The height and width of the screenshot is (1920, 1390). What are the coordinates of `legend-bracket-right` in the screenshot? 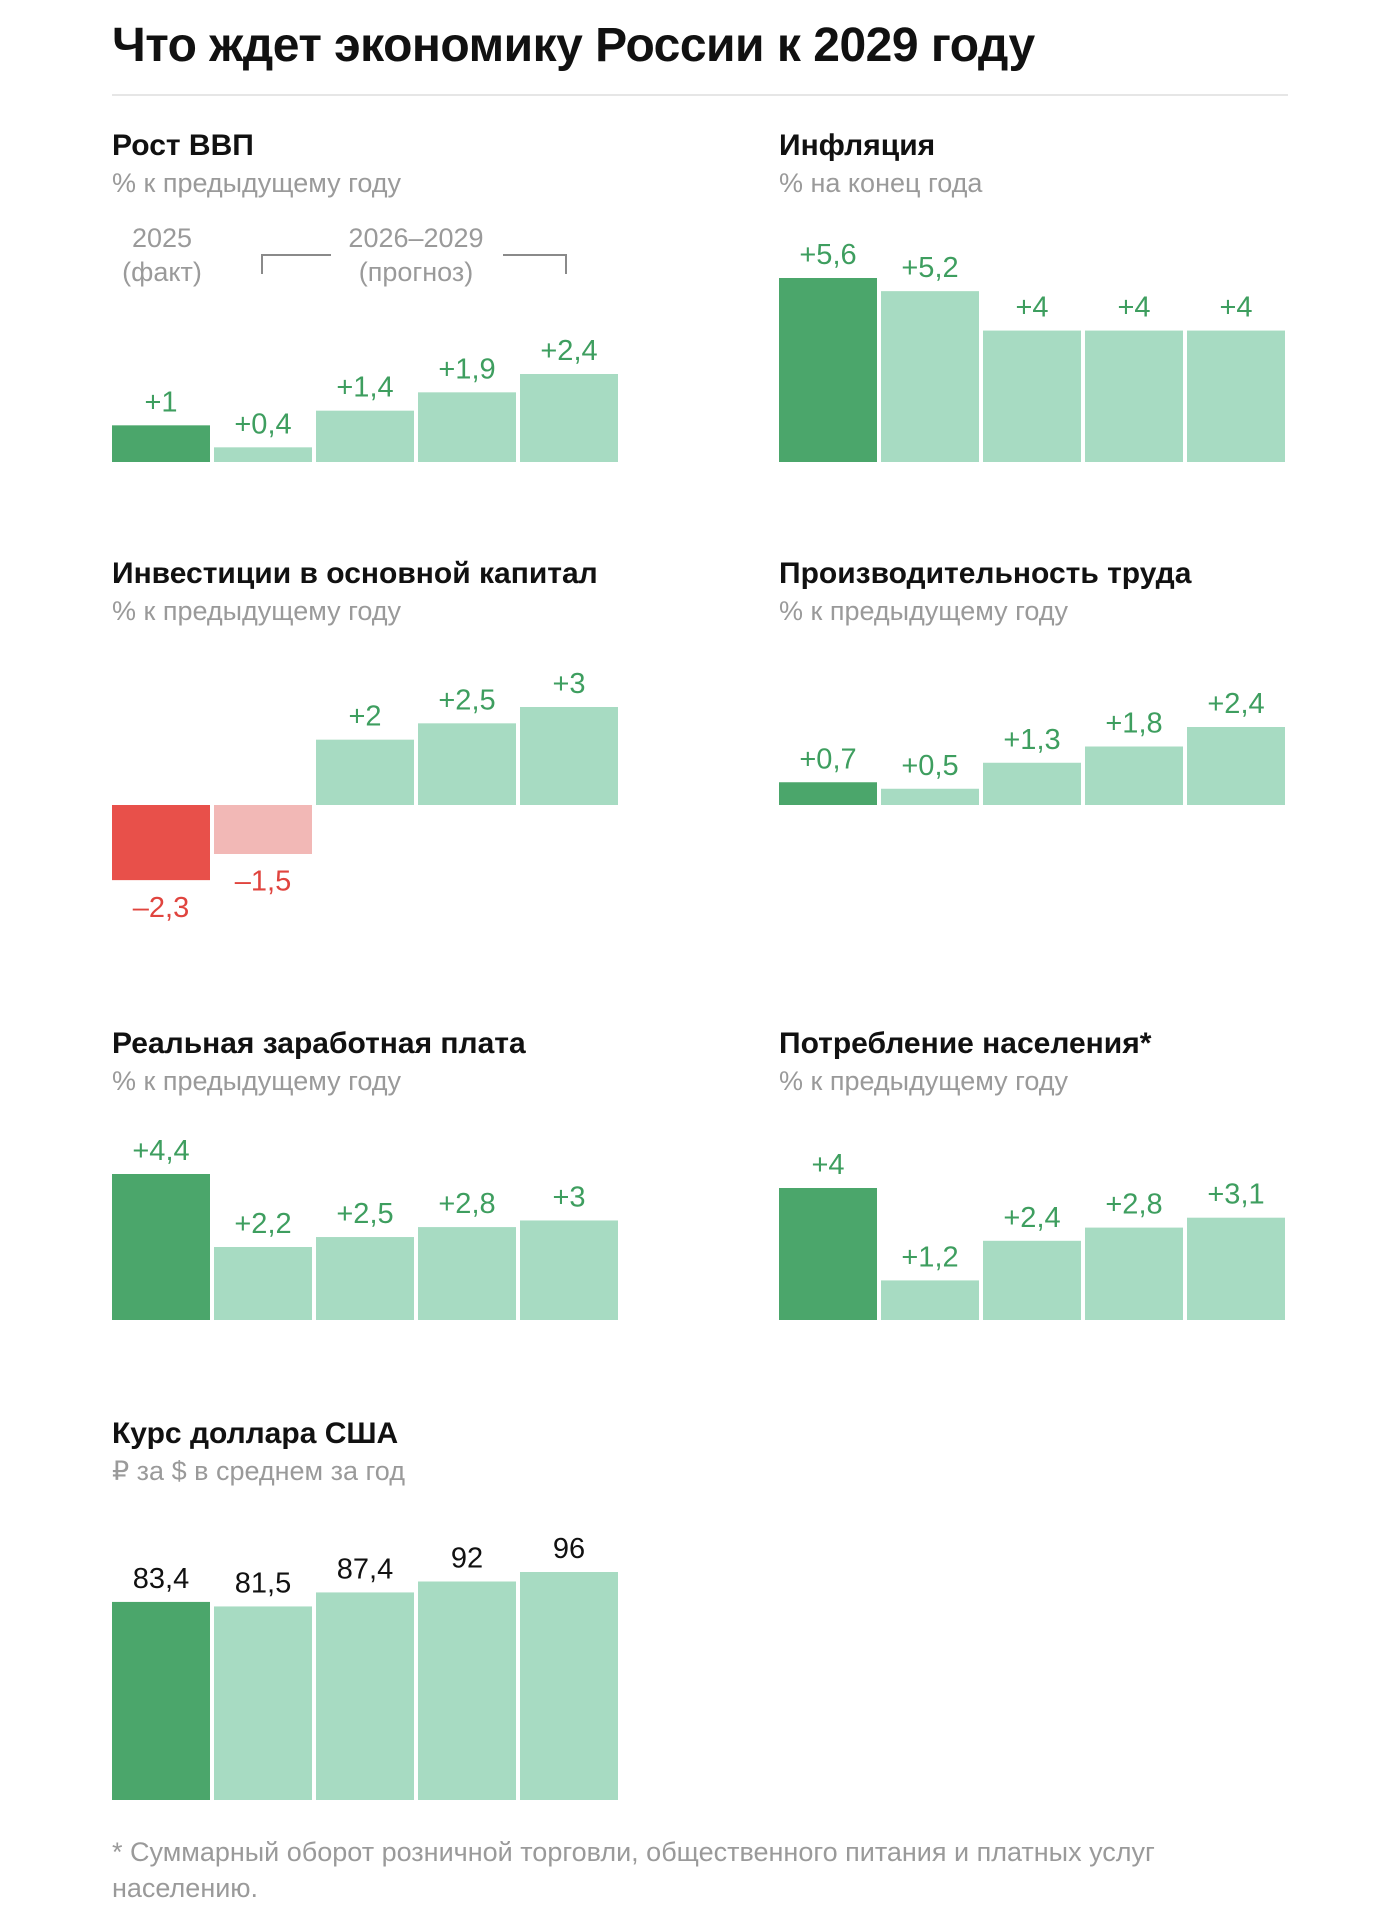 It's located at (535, 264).